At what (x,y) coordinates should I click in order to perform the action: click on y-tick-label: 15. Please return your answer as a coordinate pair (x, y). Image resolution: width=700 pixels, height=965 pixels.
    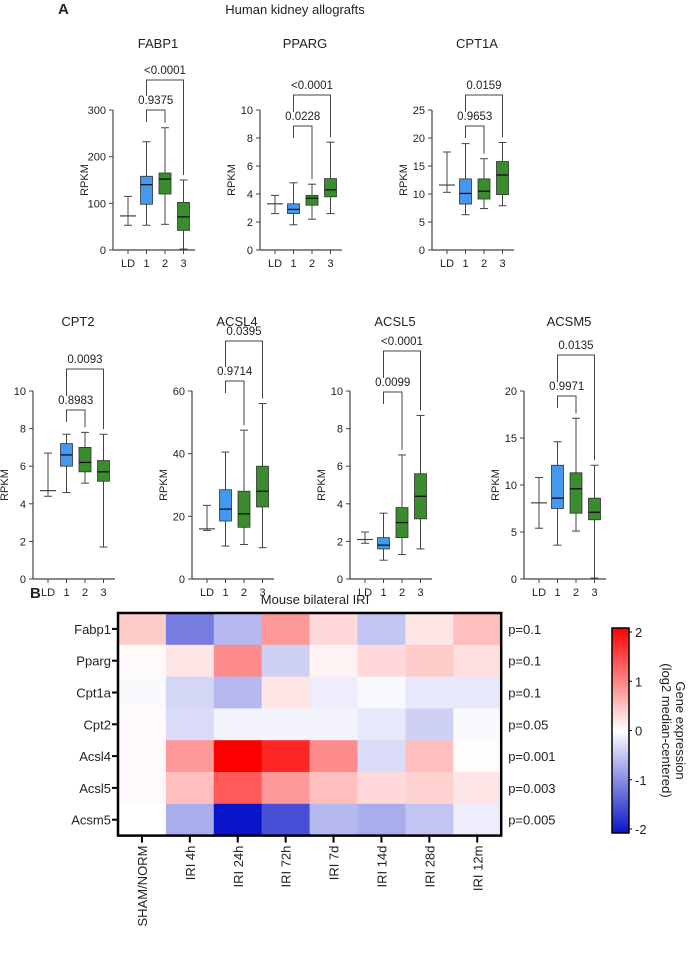
    Looking at the image, I should click on (419, 167).